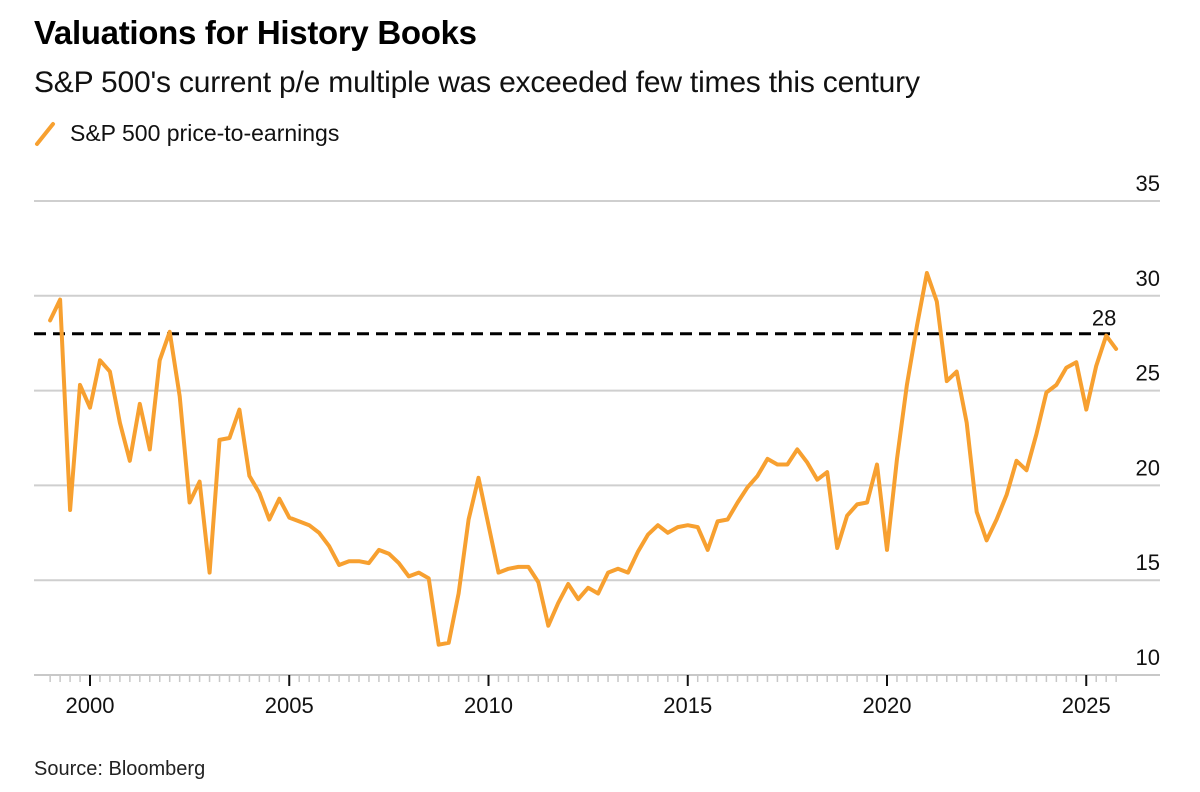 The image size is (1200, 792). What do you see at coordinates (1086, 705) in the screenshot?
I see `x-tick-label: 2025` at bounding box center [1086, 705].